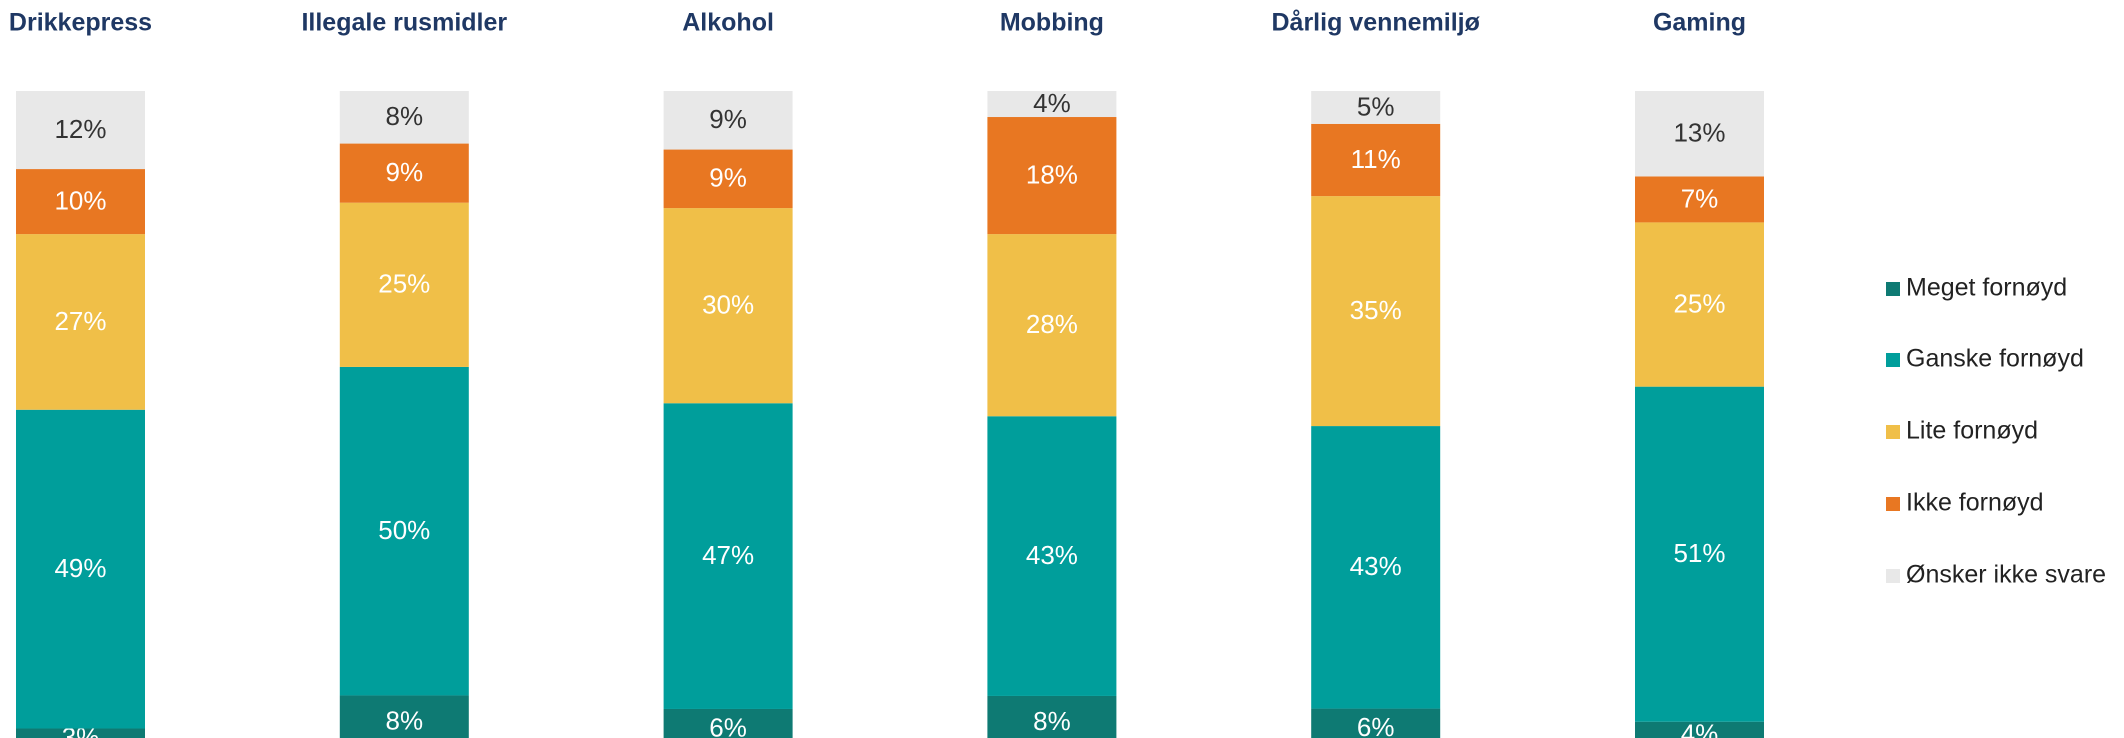 The image size is (2124, 738). I want to click on data-label: 28%, so click(1052, 324).